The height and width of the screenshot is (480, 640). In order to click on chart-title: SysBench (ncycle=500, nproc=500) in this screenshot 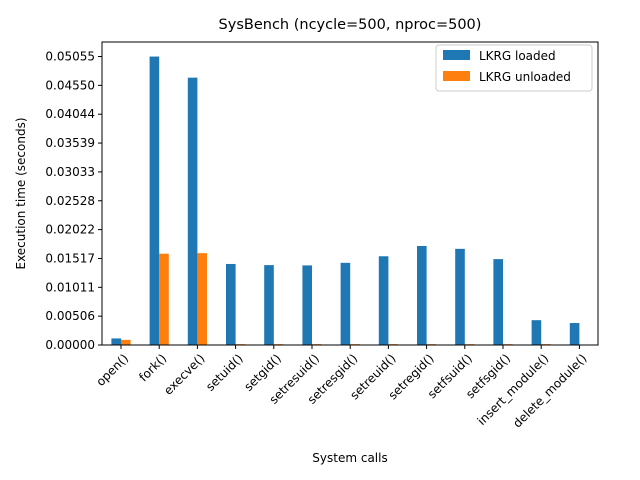, I will do `click(350, 25)`.